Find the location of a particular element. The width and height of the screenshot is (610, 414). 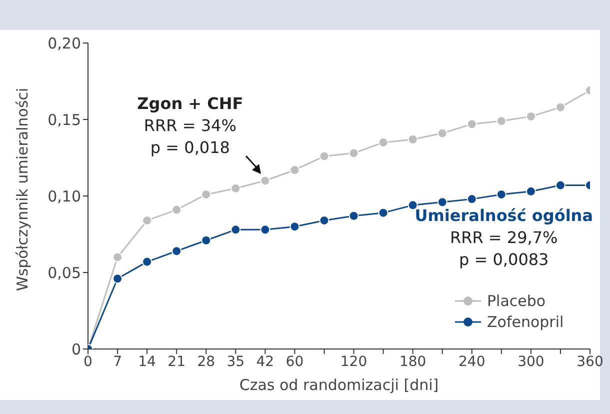

x-tick-label: 240 is located at coordinates (472, 362).